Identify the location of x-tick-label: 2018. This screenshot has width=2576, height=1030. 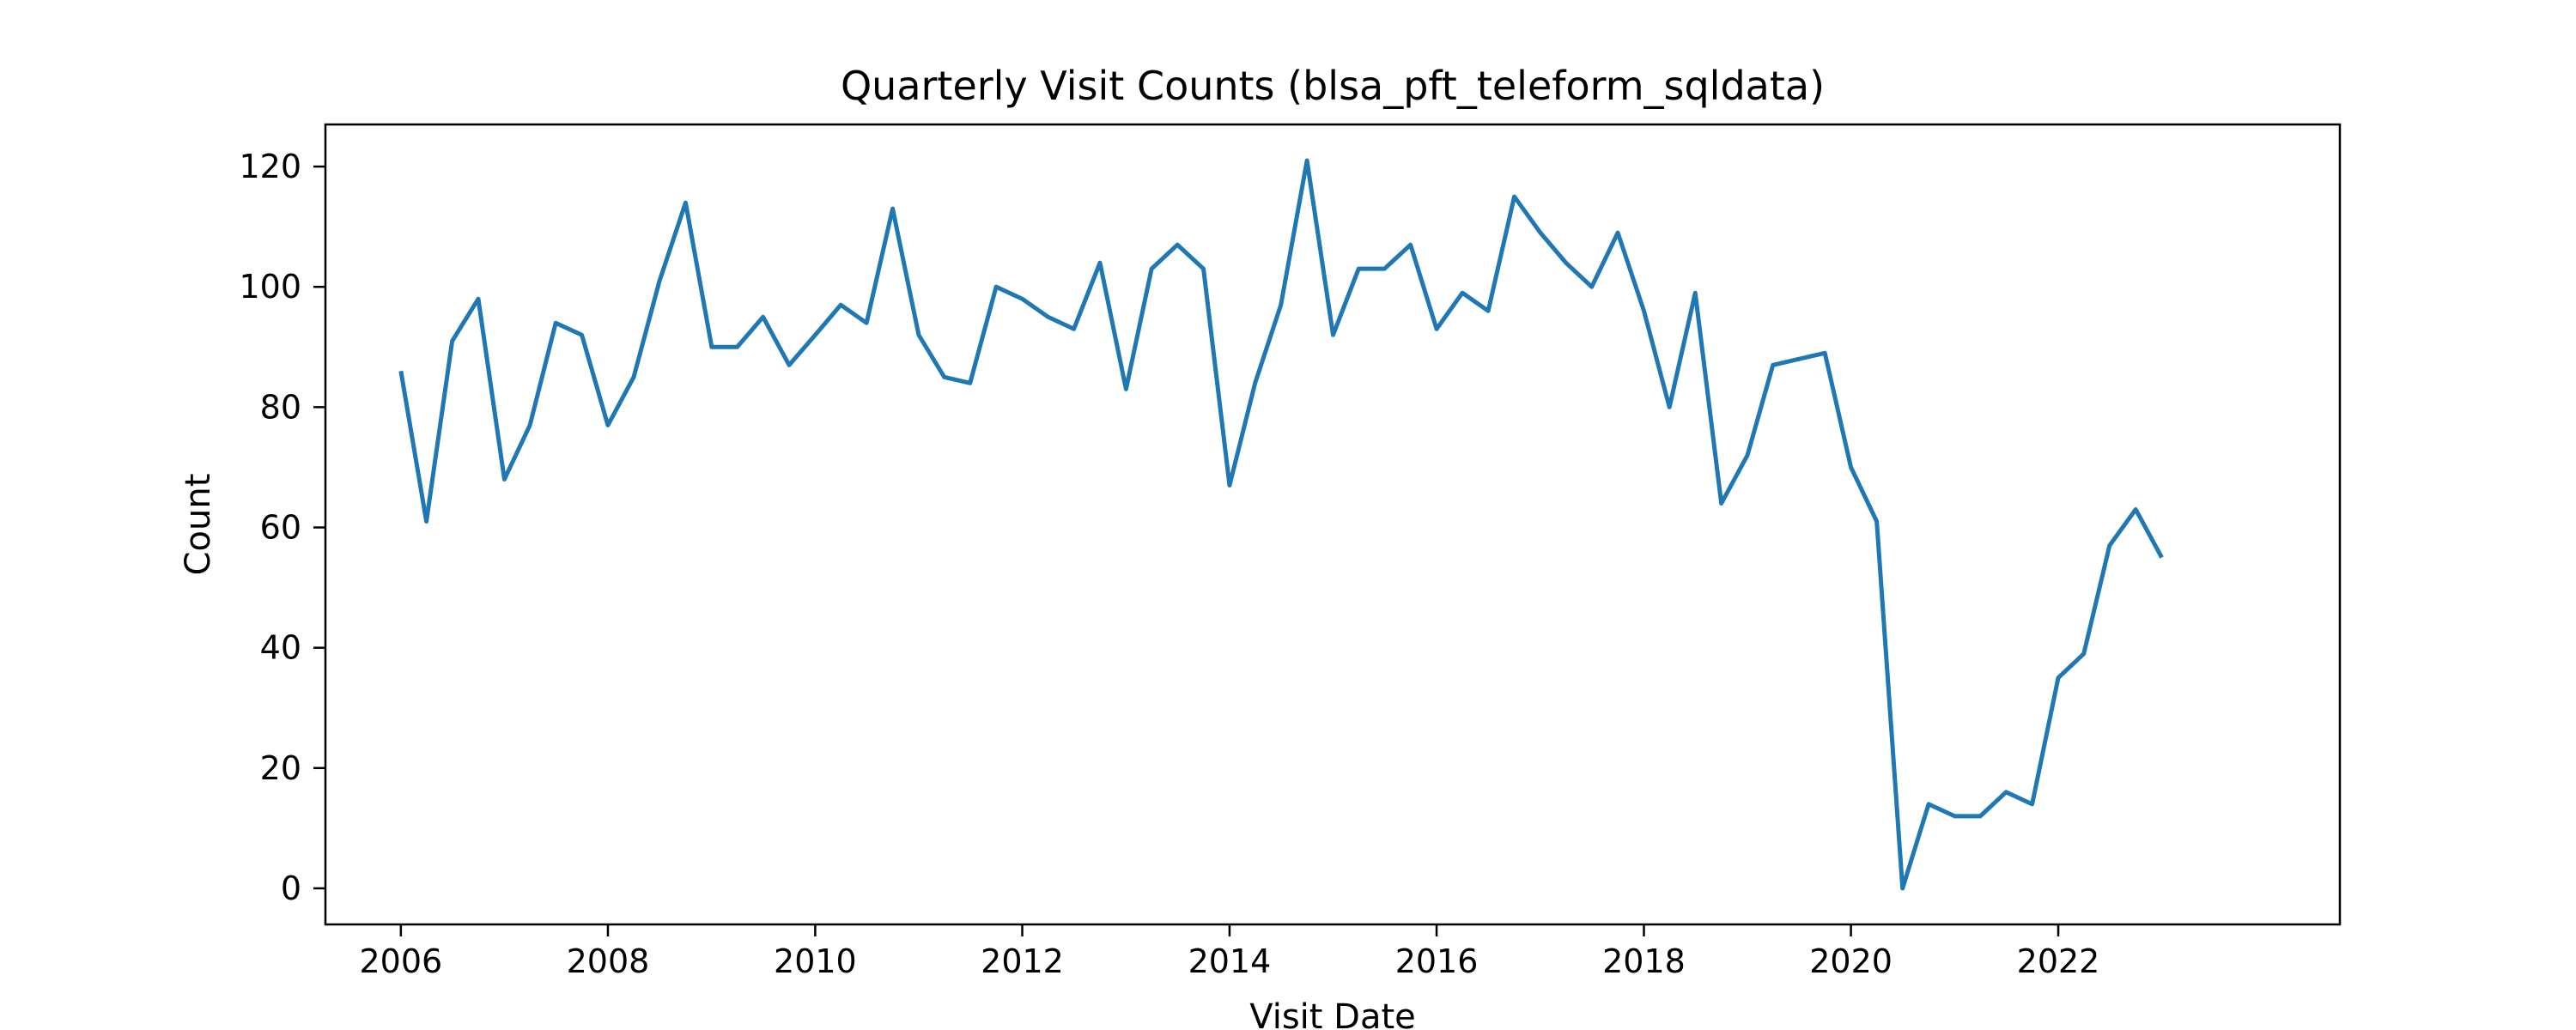
(1644, 961).